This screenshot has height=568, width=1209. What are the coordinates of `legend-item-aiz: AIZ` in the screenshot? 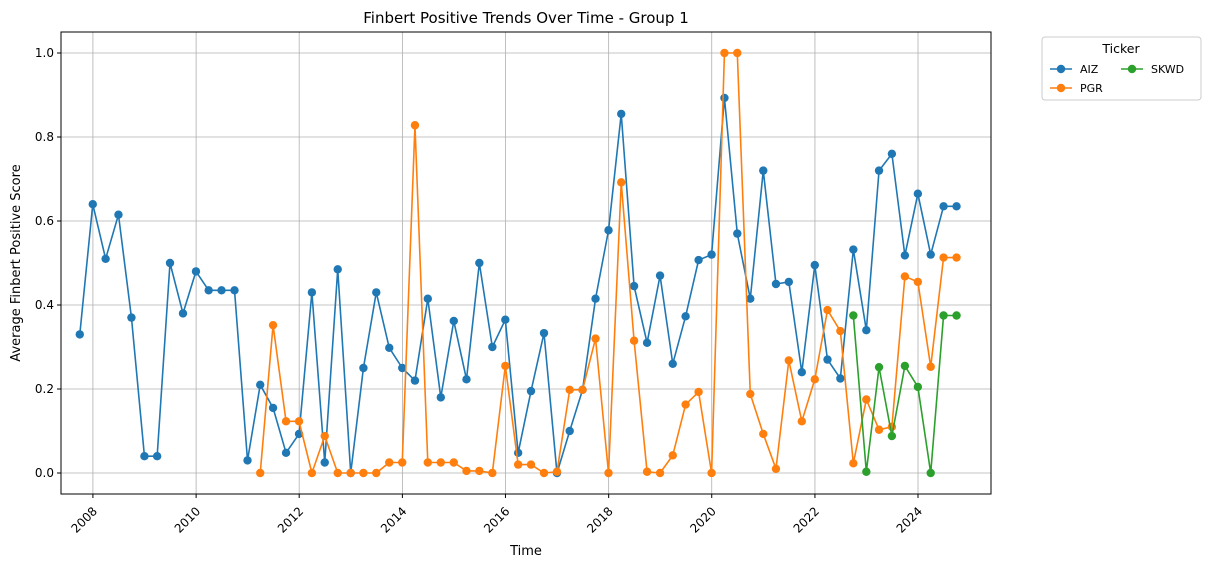 It's located at (1074, 69).